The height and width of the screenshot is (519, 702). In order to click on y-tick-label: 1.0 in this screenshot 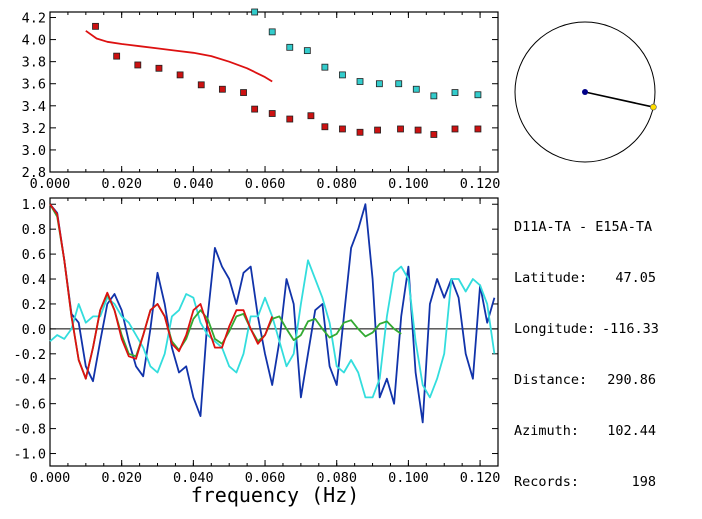, I will do `click(34, 205)`.